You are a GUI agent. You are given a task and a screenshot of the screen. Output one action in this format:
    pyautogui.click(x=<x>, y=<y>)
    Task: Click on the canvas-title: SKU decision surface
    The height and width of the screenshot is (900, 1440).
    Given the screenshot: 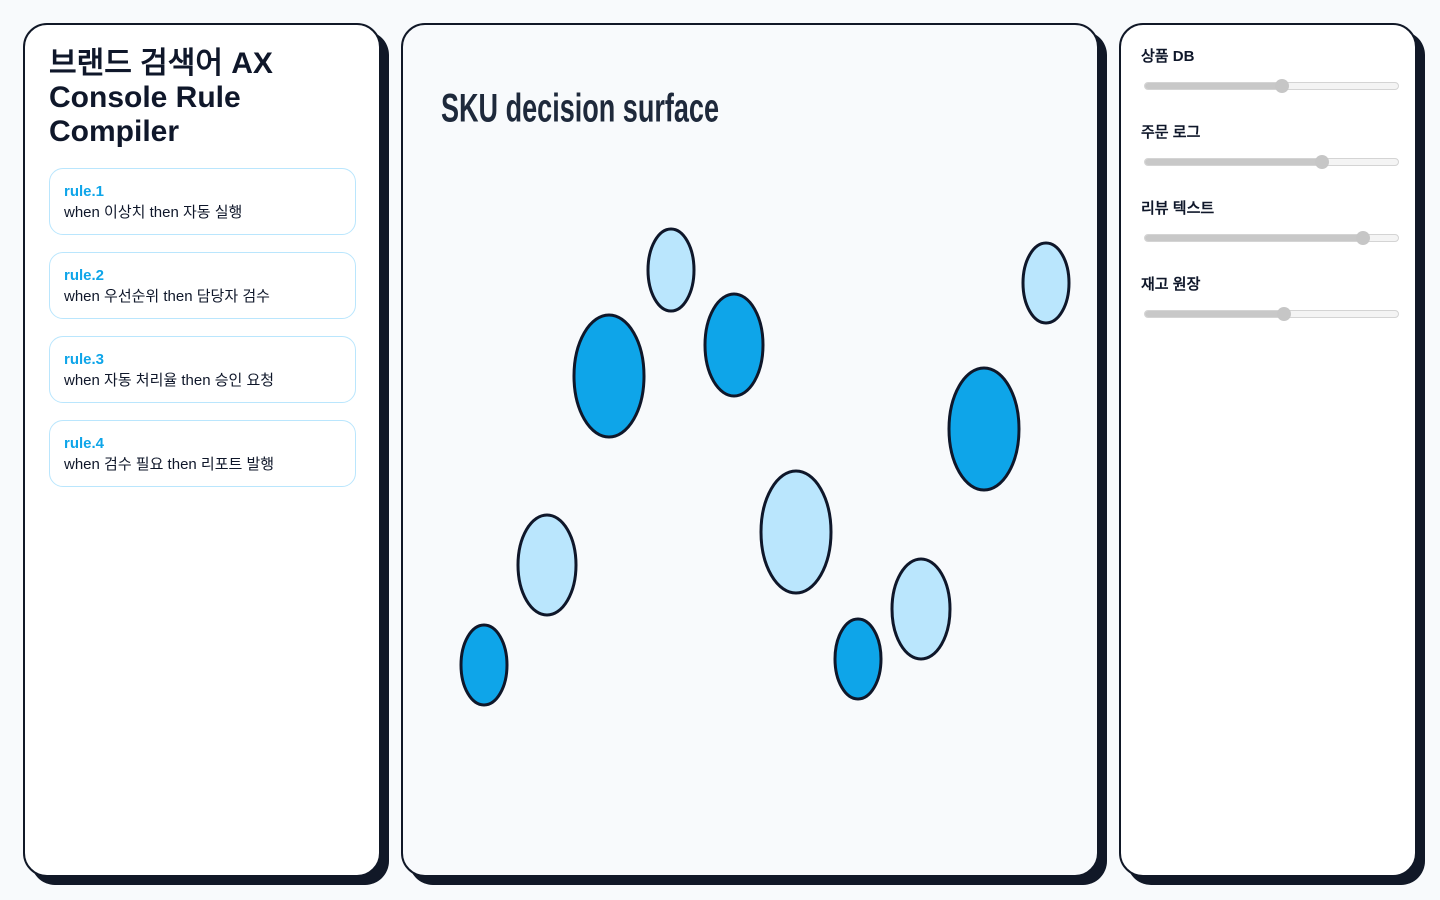 What is the action you would take?
    pyautogui.click(x=580, y=109)
    